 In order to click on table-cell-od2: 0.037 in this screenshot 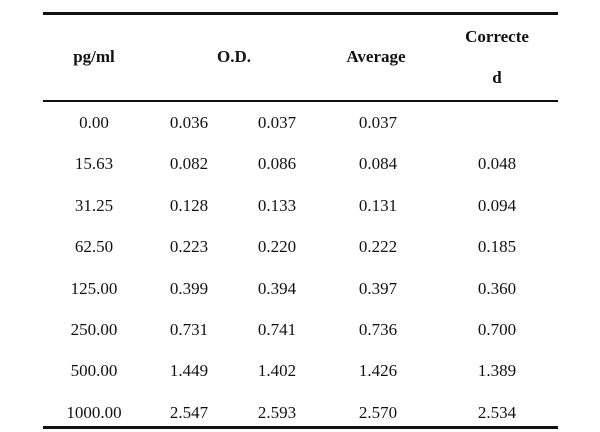, I will do `click(277, 122)`.